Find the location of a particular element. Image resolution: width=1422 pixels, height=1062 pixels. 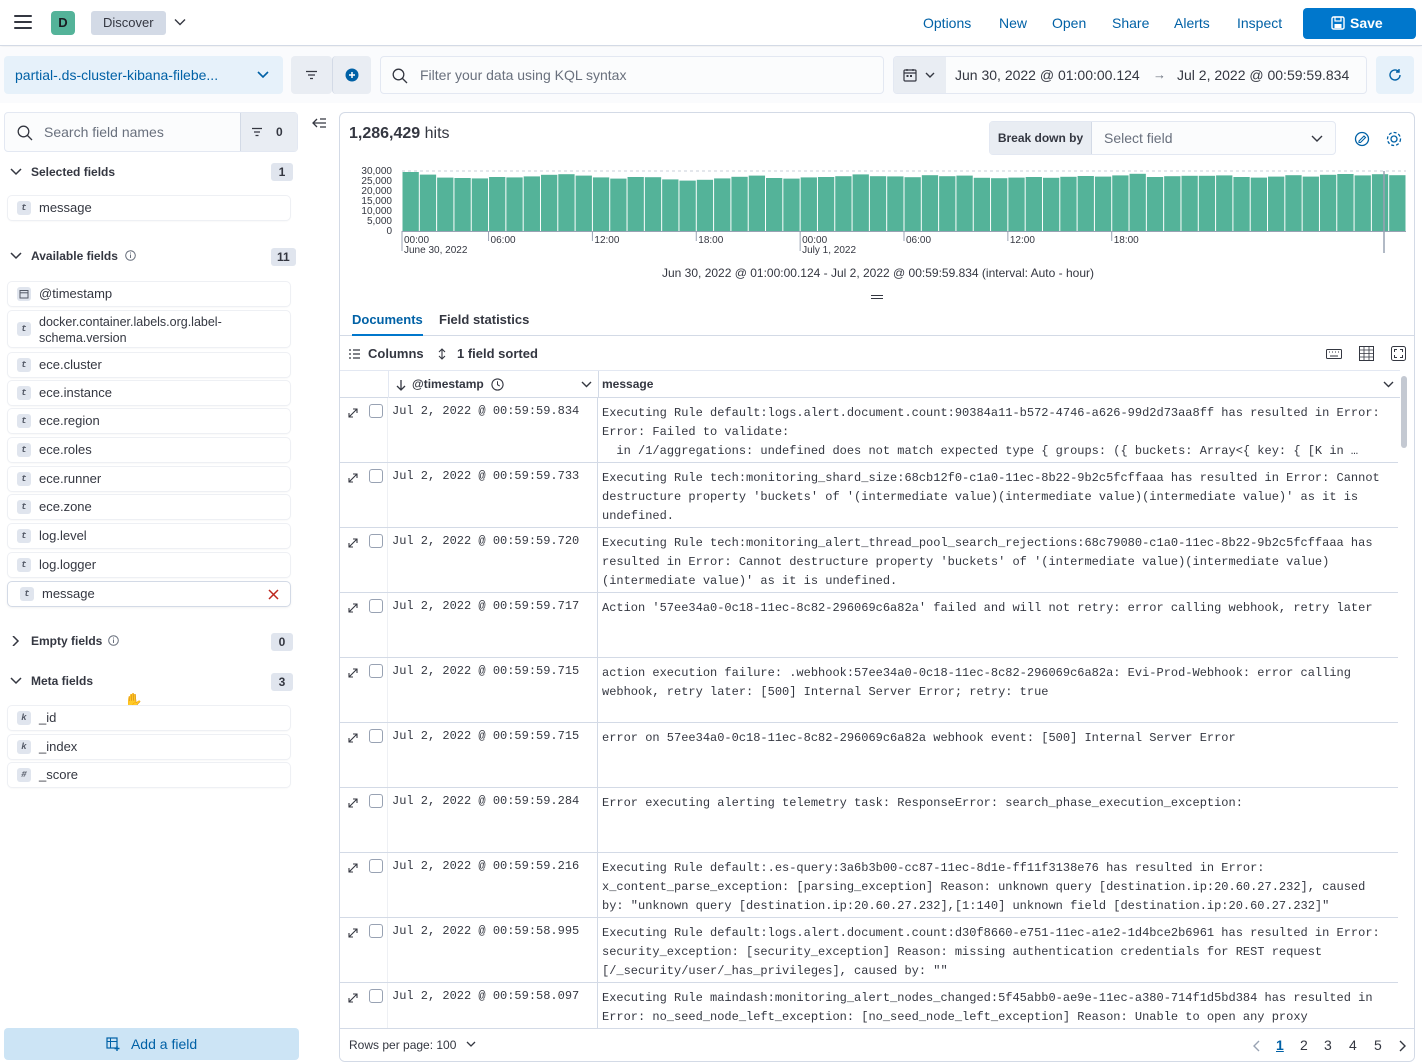

tab-documents: Documents is located at coordinates (387, 320).